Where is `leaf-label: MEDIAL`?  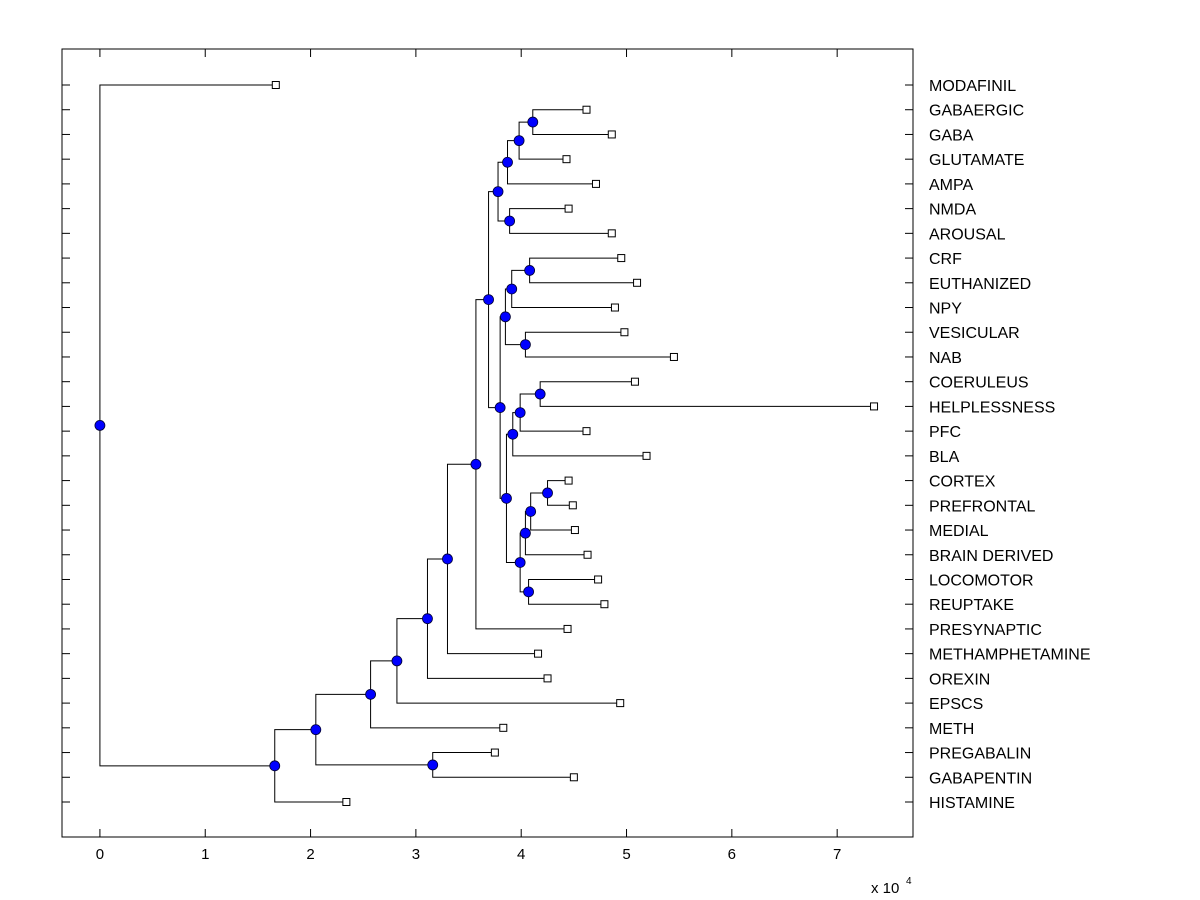 leaf-label: MEDIAL is located at coordinates (959, 531).